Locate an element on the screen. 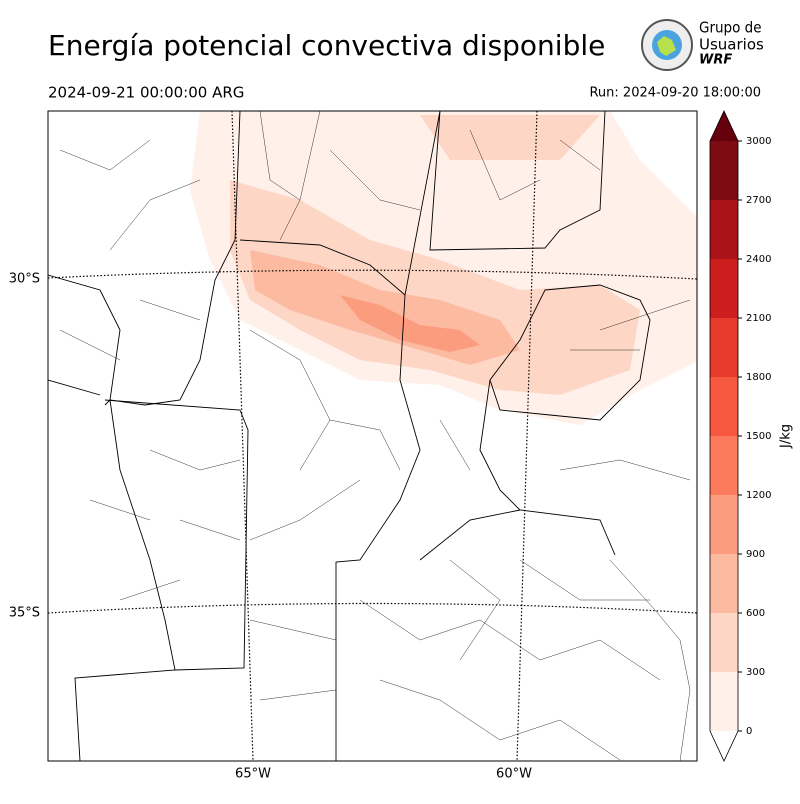  colorbar-under is located at coordinates (724, 746).